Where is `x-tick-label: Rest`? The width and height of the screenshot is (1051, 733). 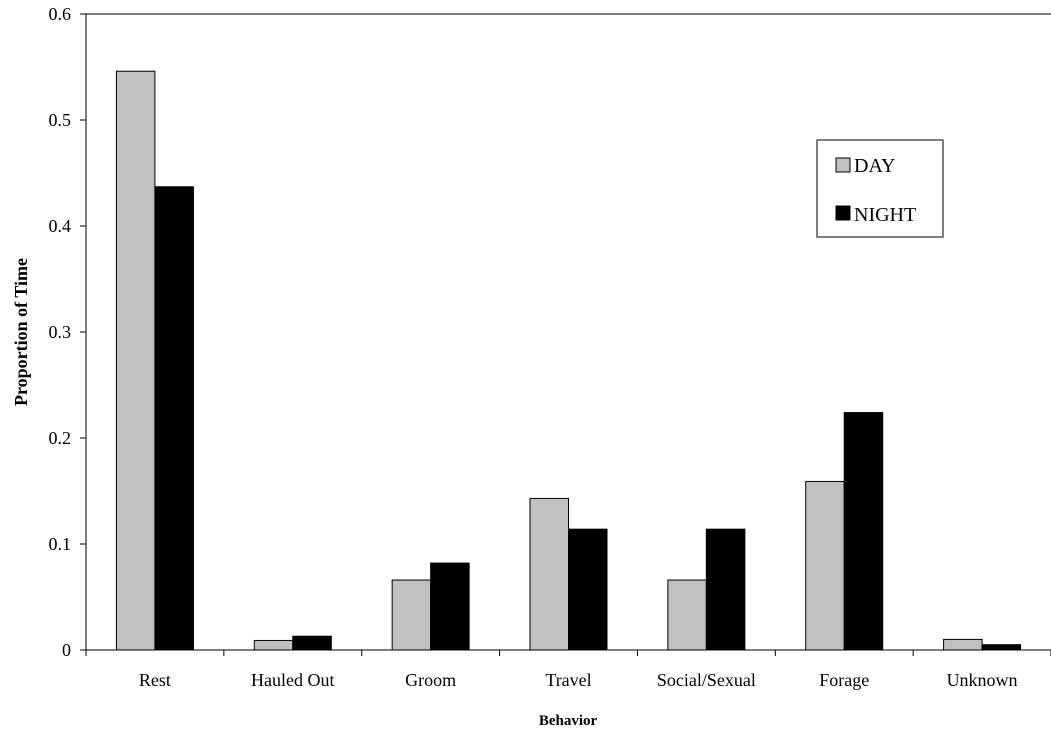
x-tick-label: Rest is located at coordinates (155, 680).